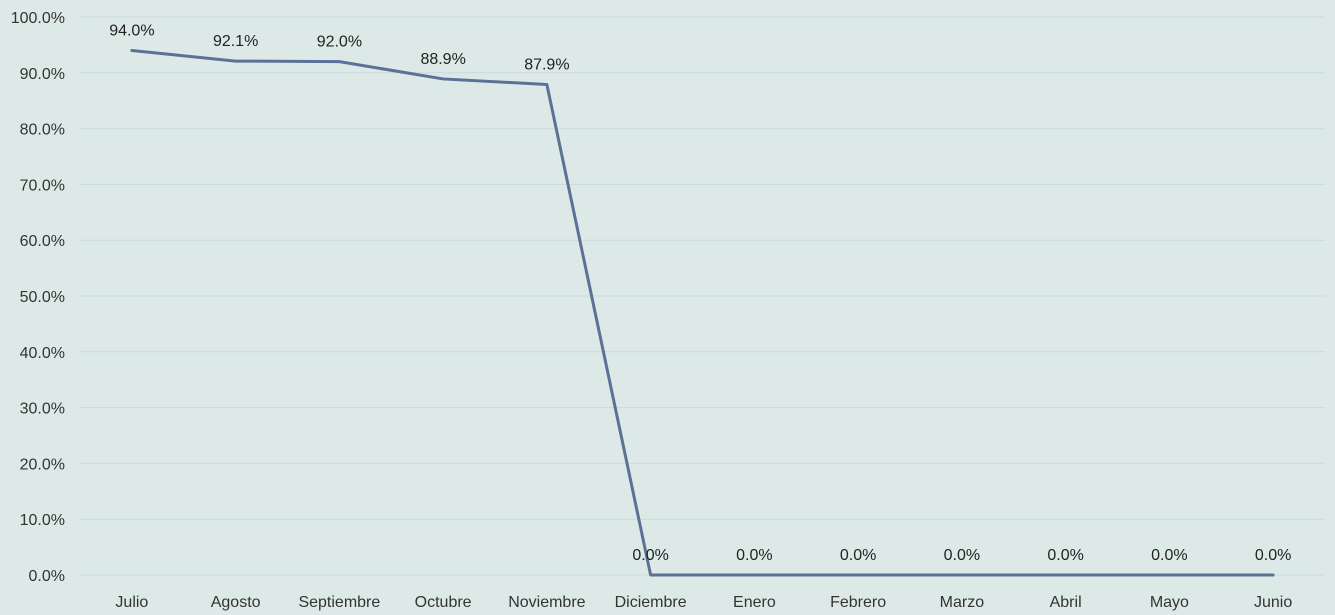  Describe the element at coordinates (1273, 555) in the screenshot. I see `data-label-junio: 0.0%` at that location.